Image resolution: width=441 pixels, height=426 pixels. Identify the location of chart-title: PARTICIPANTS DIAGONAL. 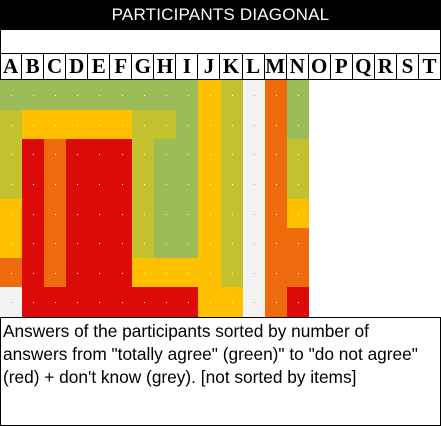
(220, 15).